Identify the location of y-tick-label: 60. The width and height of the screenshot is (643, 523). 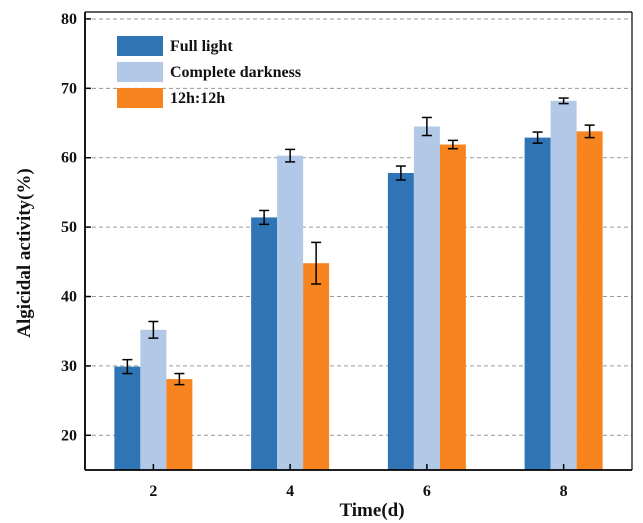
(69, 158).